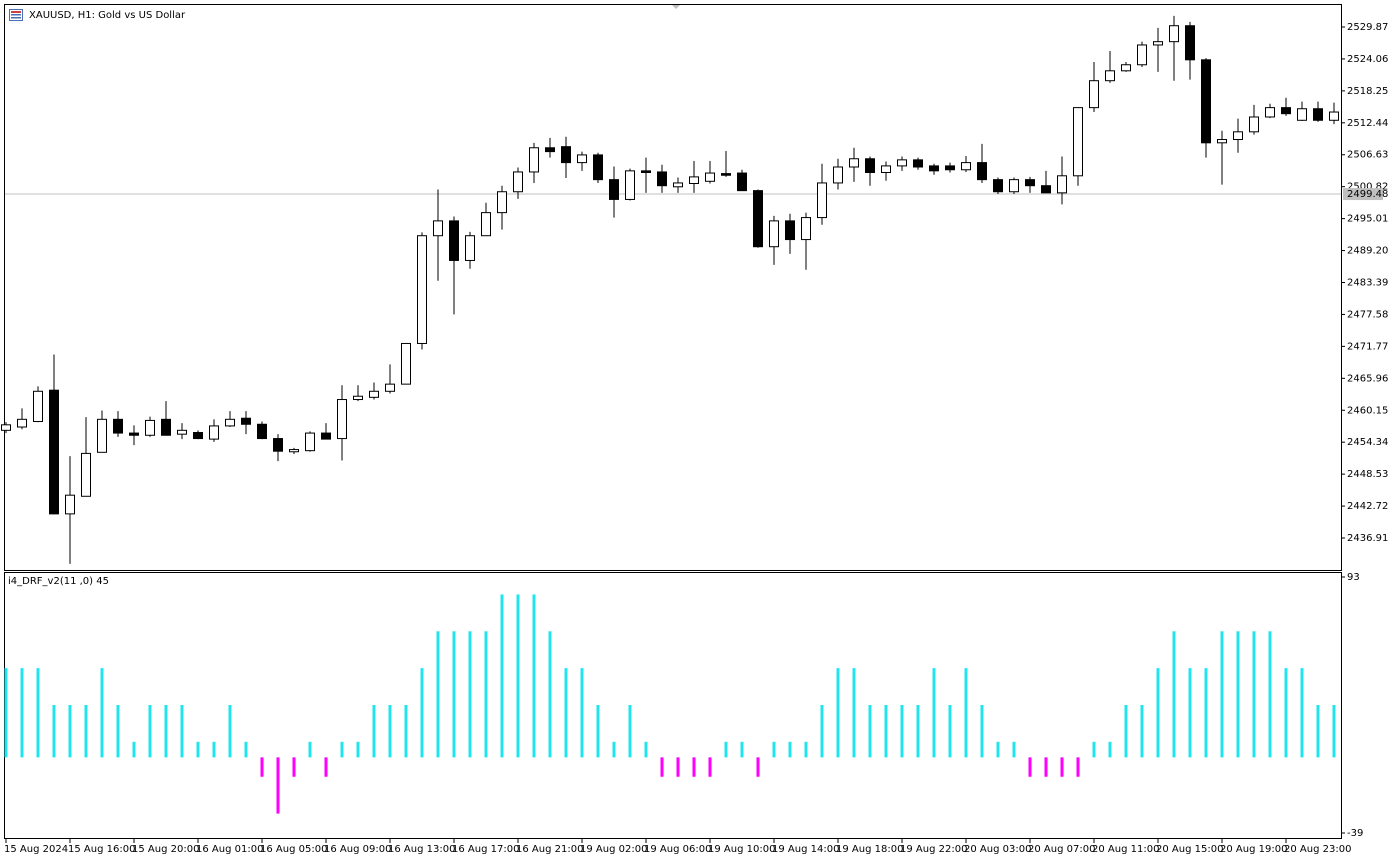 This screenshot has width=1396, height=862. What do you see at coordinates (1367, 442) in the screenshot?
I see `y-tick-label: 2454.34` at bounding box center [1367, 442].